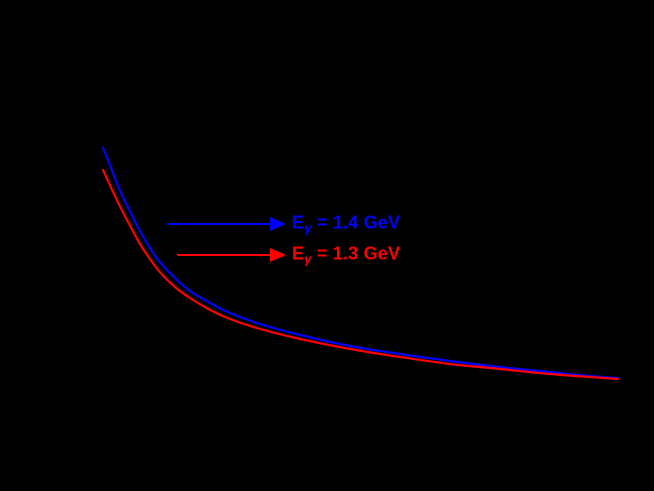  I want to click on legend-value: = 1.4 GeV, so click(356, 222).